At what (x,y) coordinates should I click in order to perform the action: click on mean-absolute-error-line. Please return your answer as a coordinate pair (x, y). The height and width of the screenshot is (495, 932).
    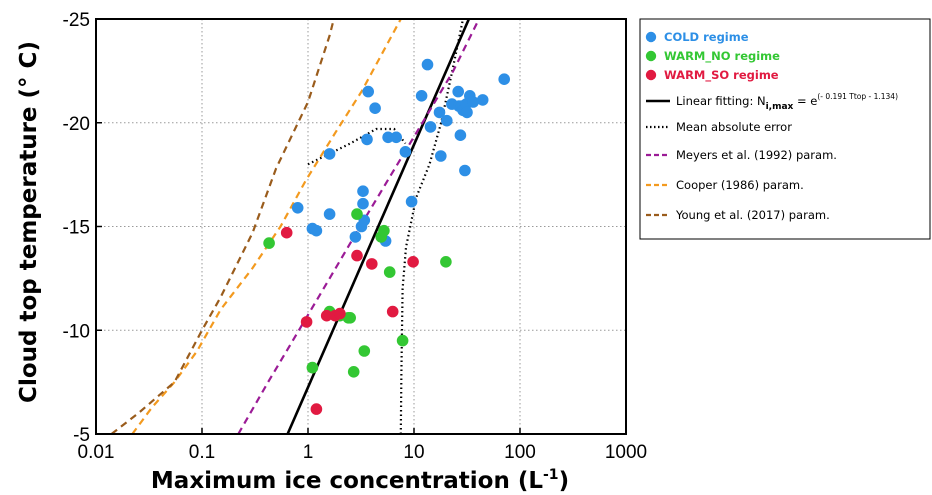
    Looking at the image, I should click on (386, 226).